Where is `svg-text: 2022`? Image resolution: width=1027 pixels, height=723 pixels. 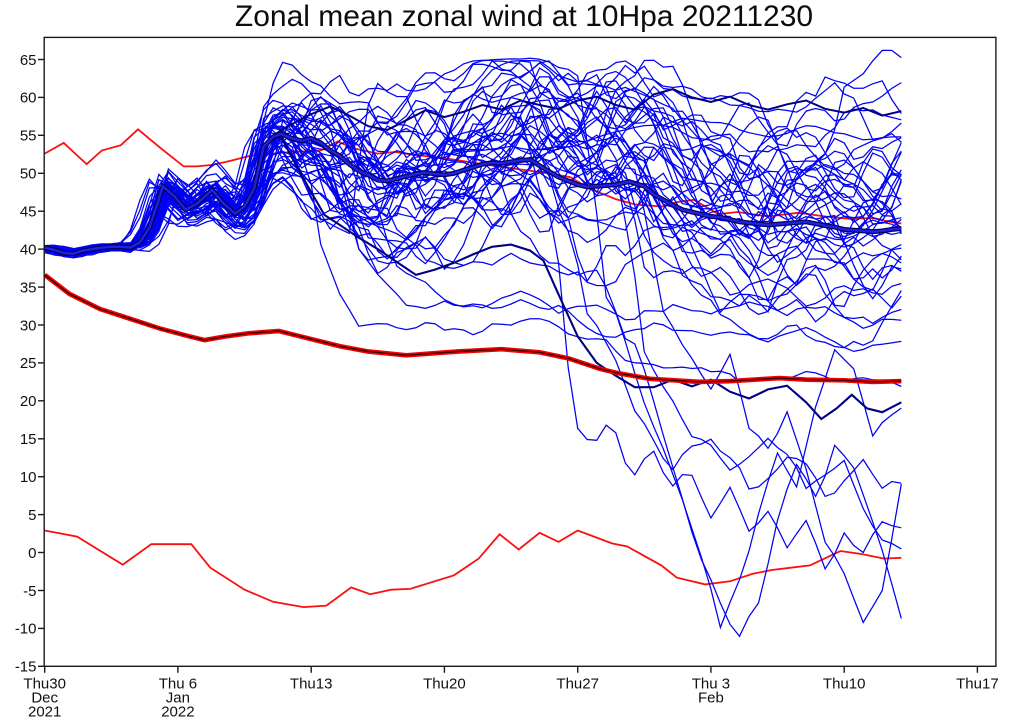 svg-text: 2022 is located at coordinates (177, 712).